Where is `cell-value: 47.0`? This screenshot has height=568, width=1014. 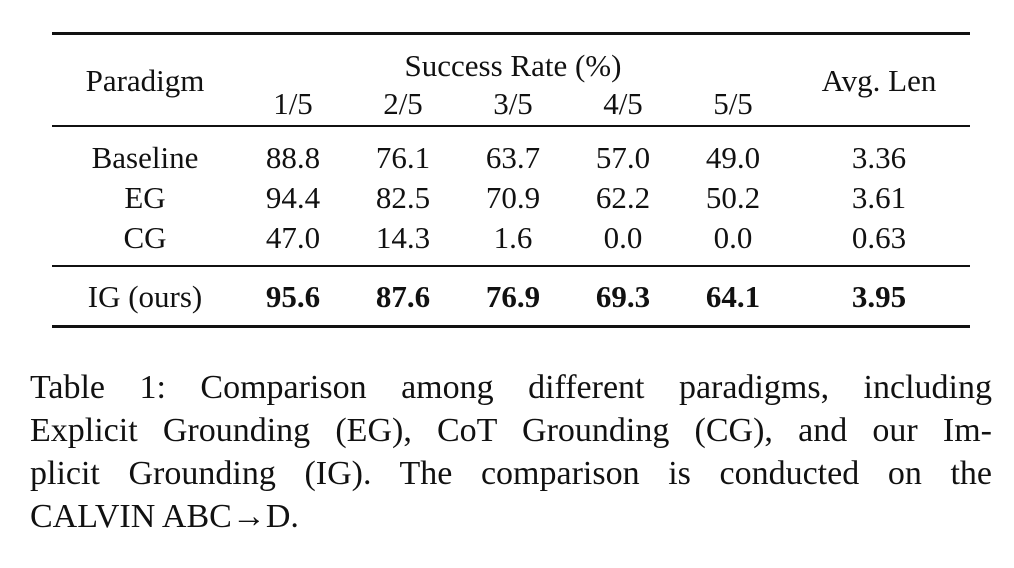 cell-value: 47.0 is located at coordinates (293, 237).